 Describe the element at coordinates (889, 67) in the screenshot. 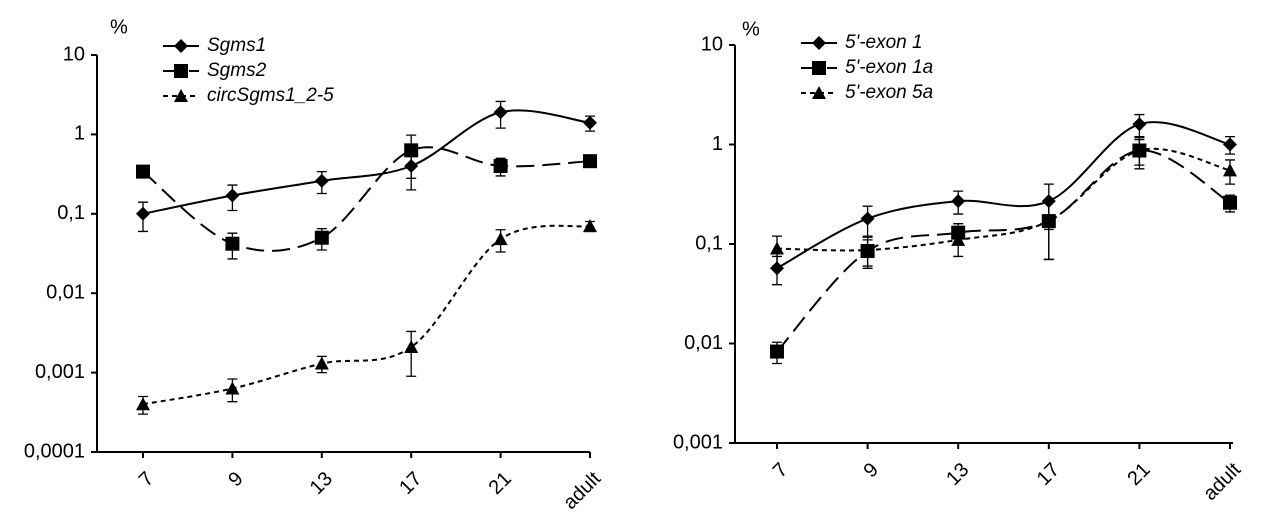

I see `legend-label: 5'-exon 1a` at that location.